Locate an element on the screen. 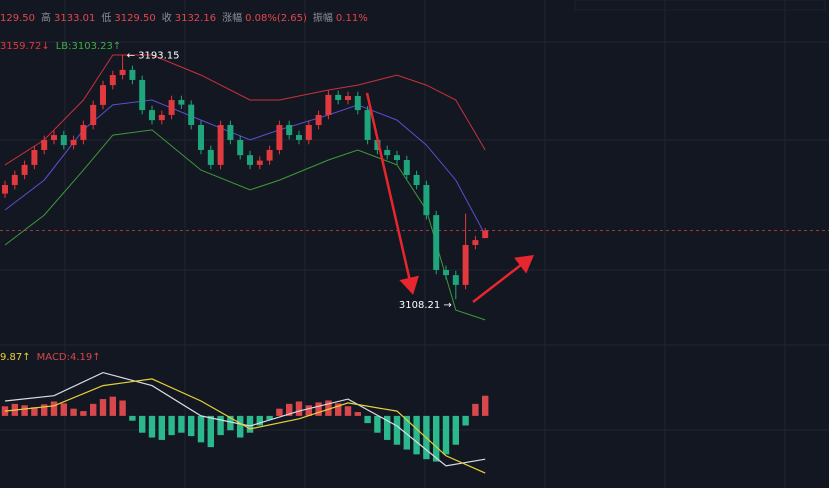  ghost-panel is located at coordinates (700, 5).